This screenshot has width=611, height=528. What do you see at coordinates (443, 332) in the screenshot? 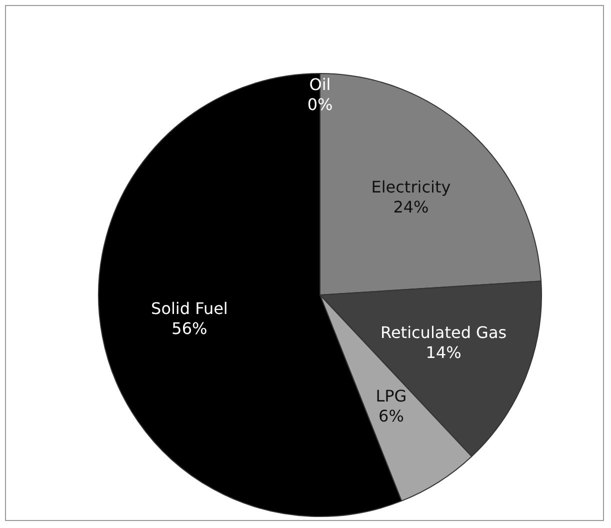
I see `slice-label: Reticulated Gas` at bounding box center [443, 332].